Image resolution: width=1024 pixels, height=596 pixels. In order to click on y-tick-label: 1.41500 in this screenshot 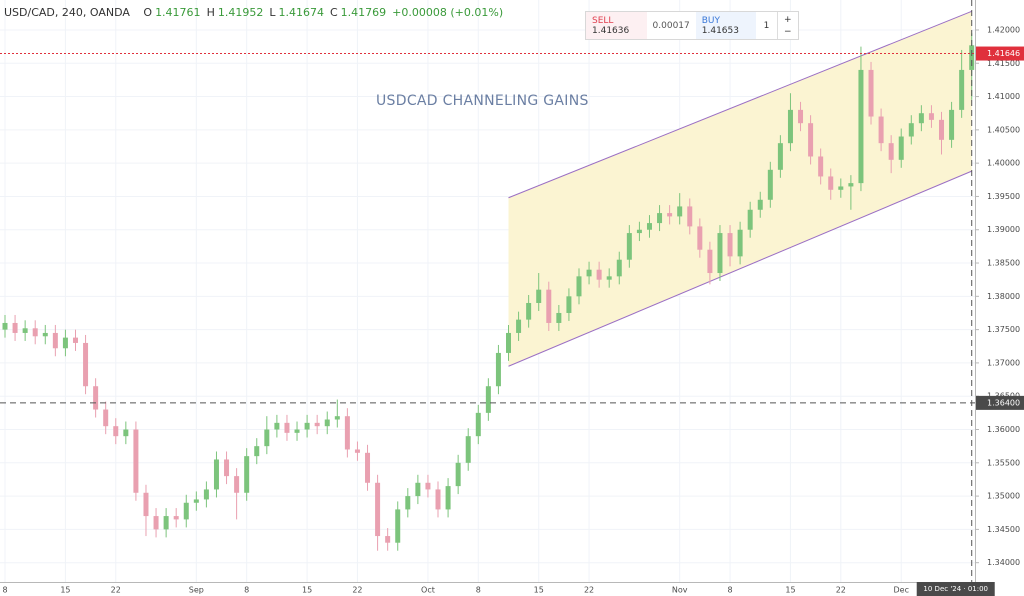, I will do `click(1003, 63)`.